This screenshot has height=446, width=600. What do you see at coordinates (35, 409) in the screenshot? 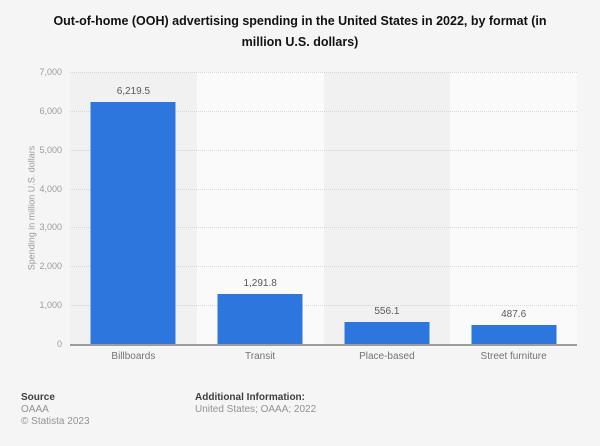
I see `footer-source-name: OAAA` at bounding box center [35, 409].